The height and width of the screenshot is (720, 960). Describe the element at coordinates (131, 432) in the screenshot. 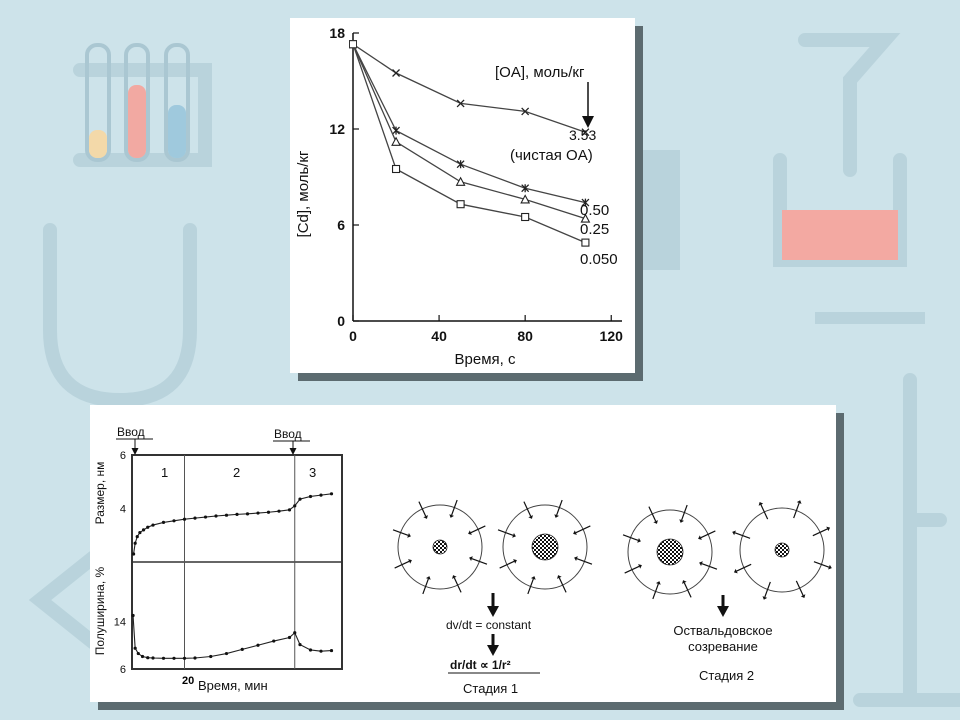

I see `injection-label-1: Ввод` at that location.